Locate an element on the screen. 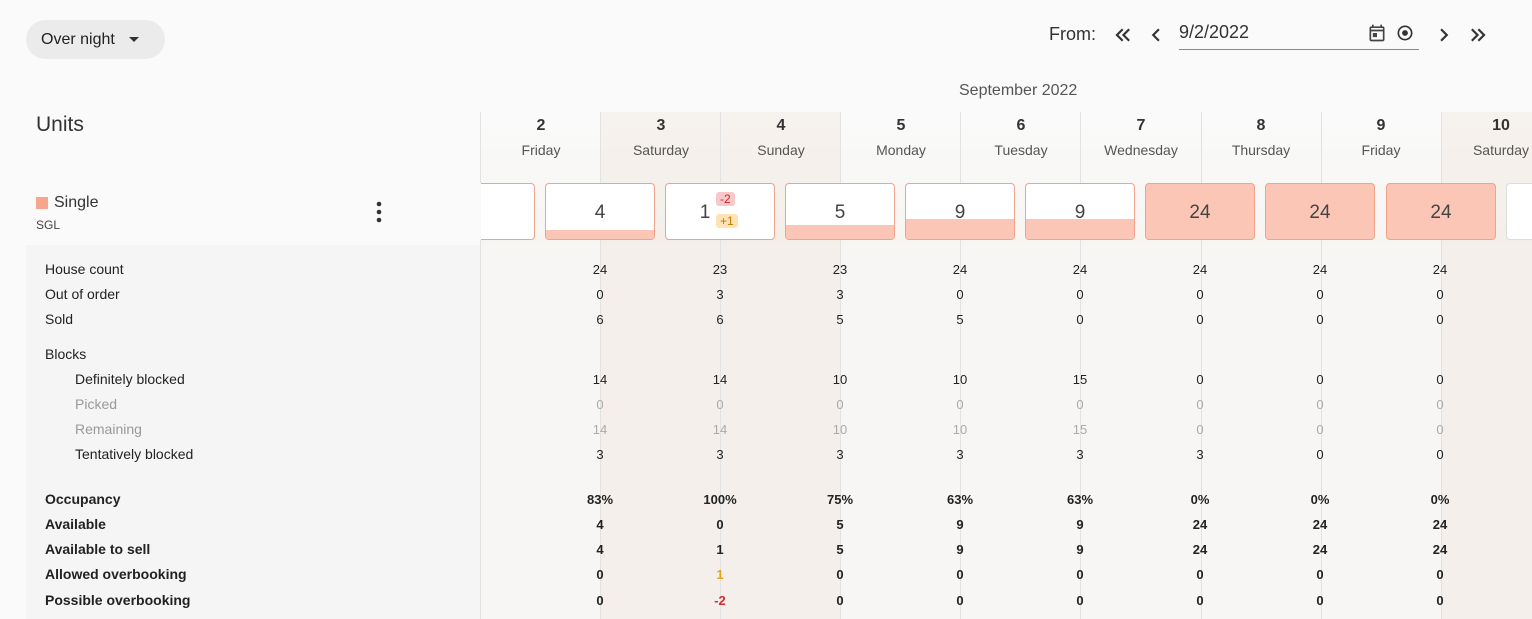 The width and height of the screenshot is (1532, 619). date-input is located at coordinates (1269, 32).